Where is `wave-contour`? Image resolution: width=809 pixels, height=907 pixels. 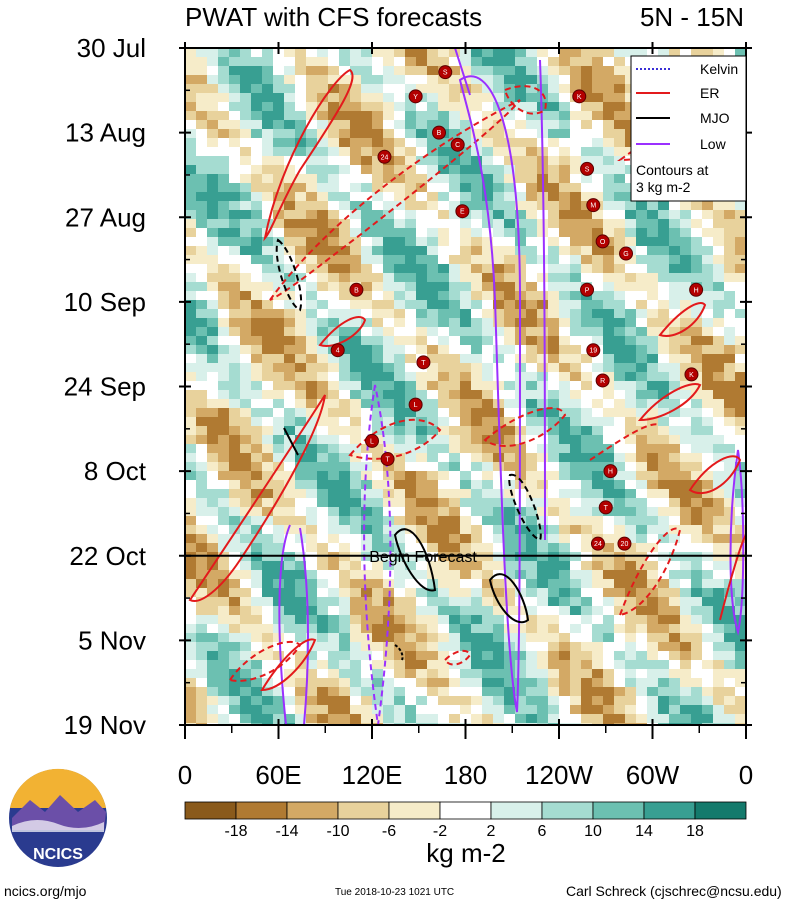
wave-contour is located at coordinates (525, 427).